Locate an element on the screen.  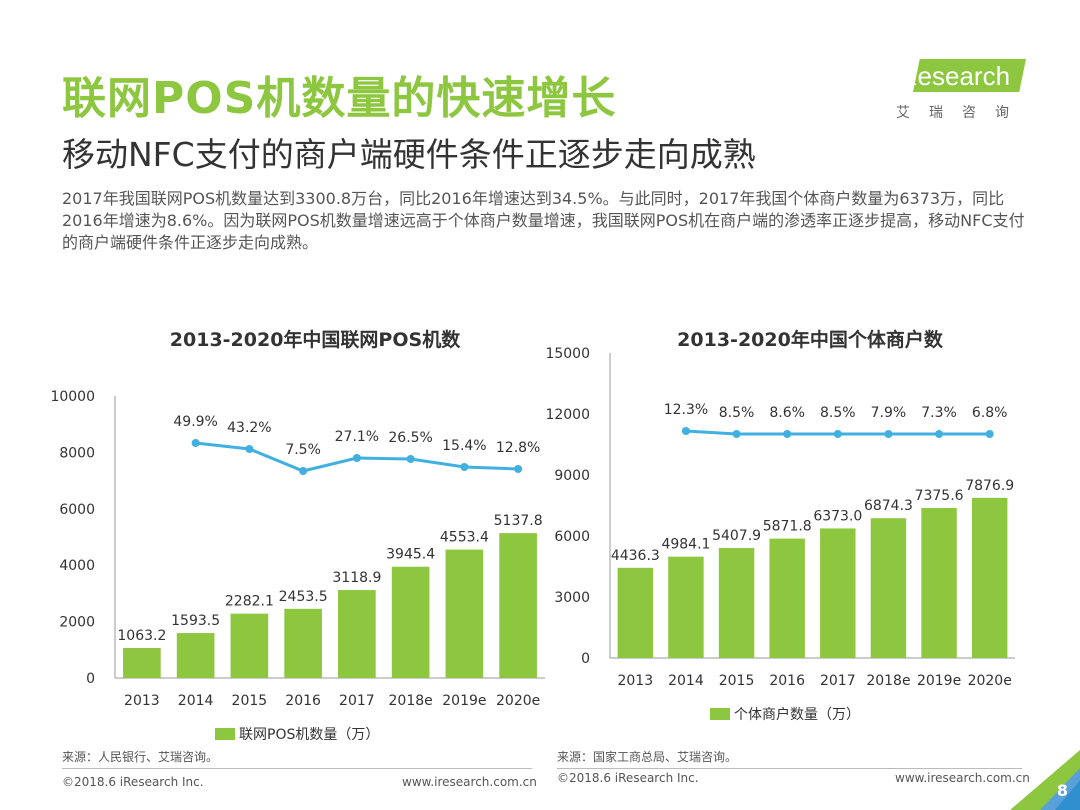
bar-value-label: 3118.9 is located at coordinates (356, 578).